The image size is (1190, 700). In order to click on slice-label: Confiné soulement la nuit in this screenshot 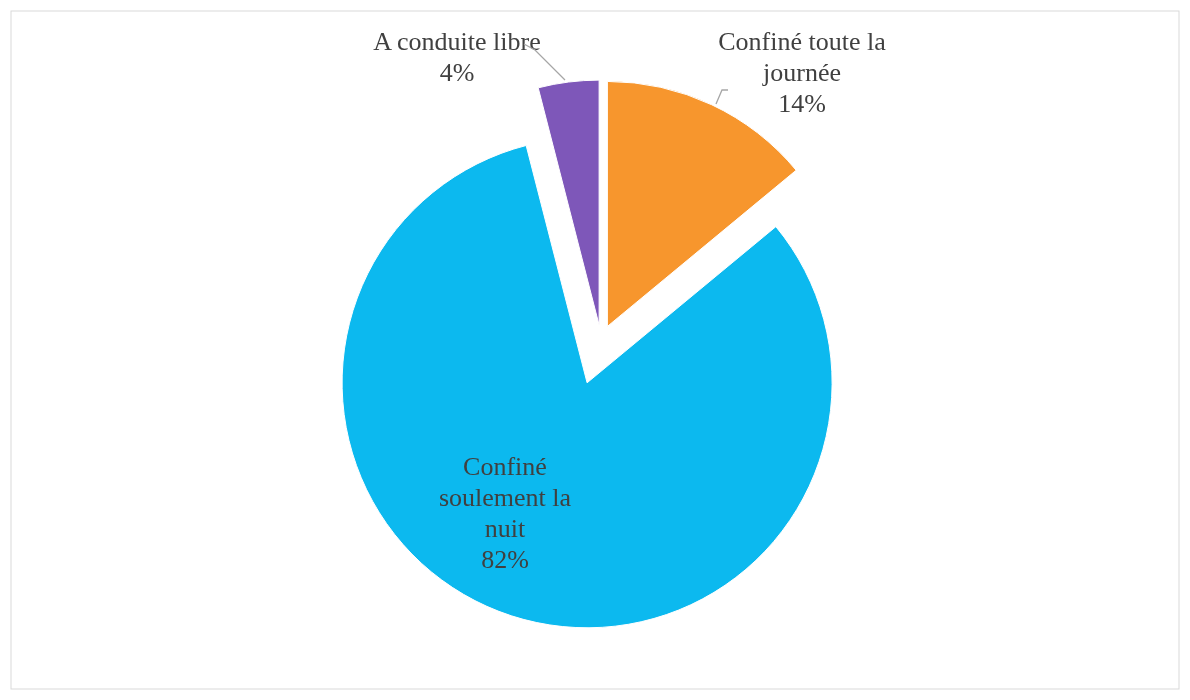, I will do `click(505, 497)`.